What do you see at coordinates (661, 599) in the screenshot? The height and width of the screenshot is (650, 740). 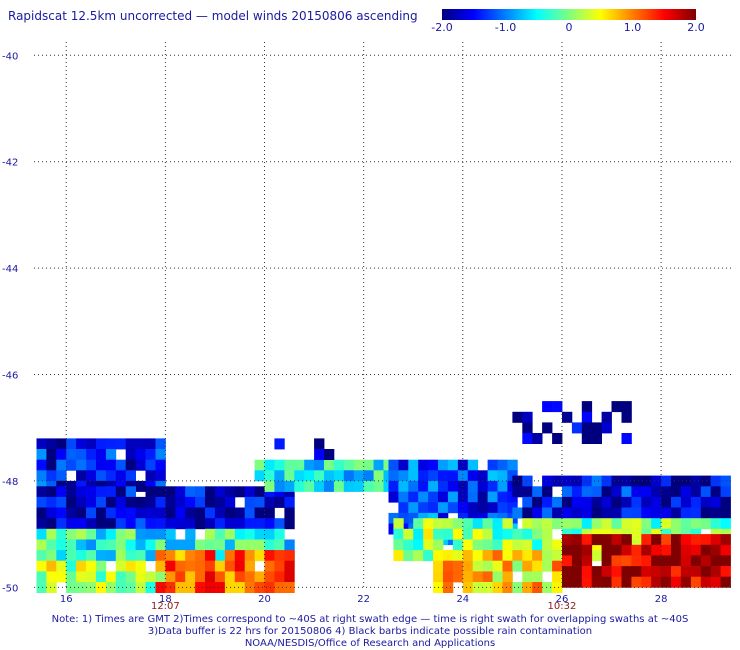 I see `x-tick-label: 28` at bounding box center [661, 599].